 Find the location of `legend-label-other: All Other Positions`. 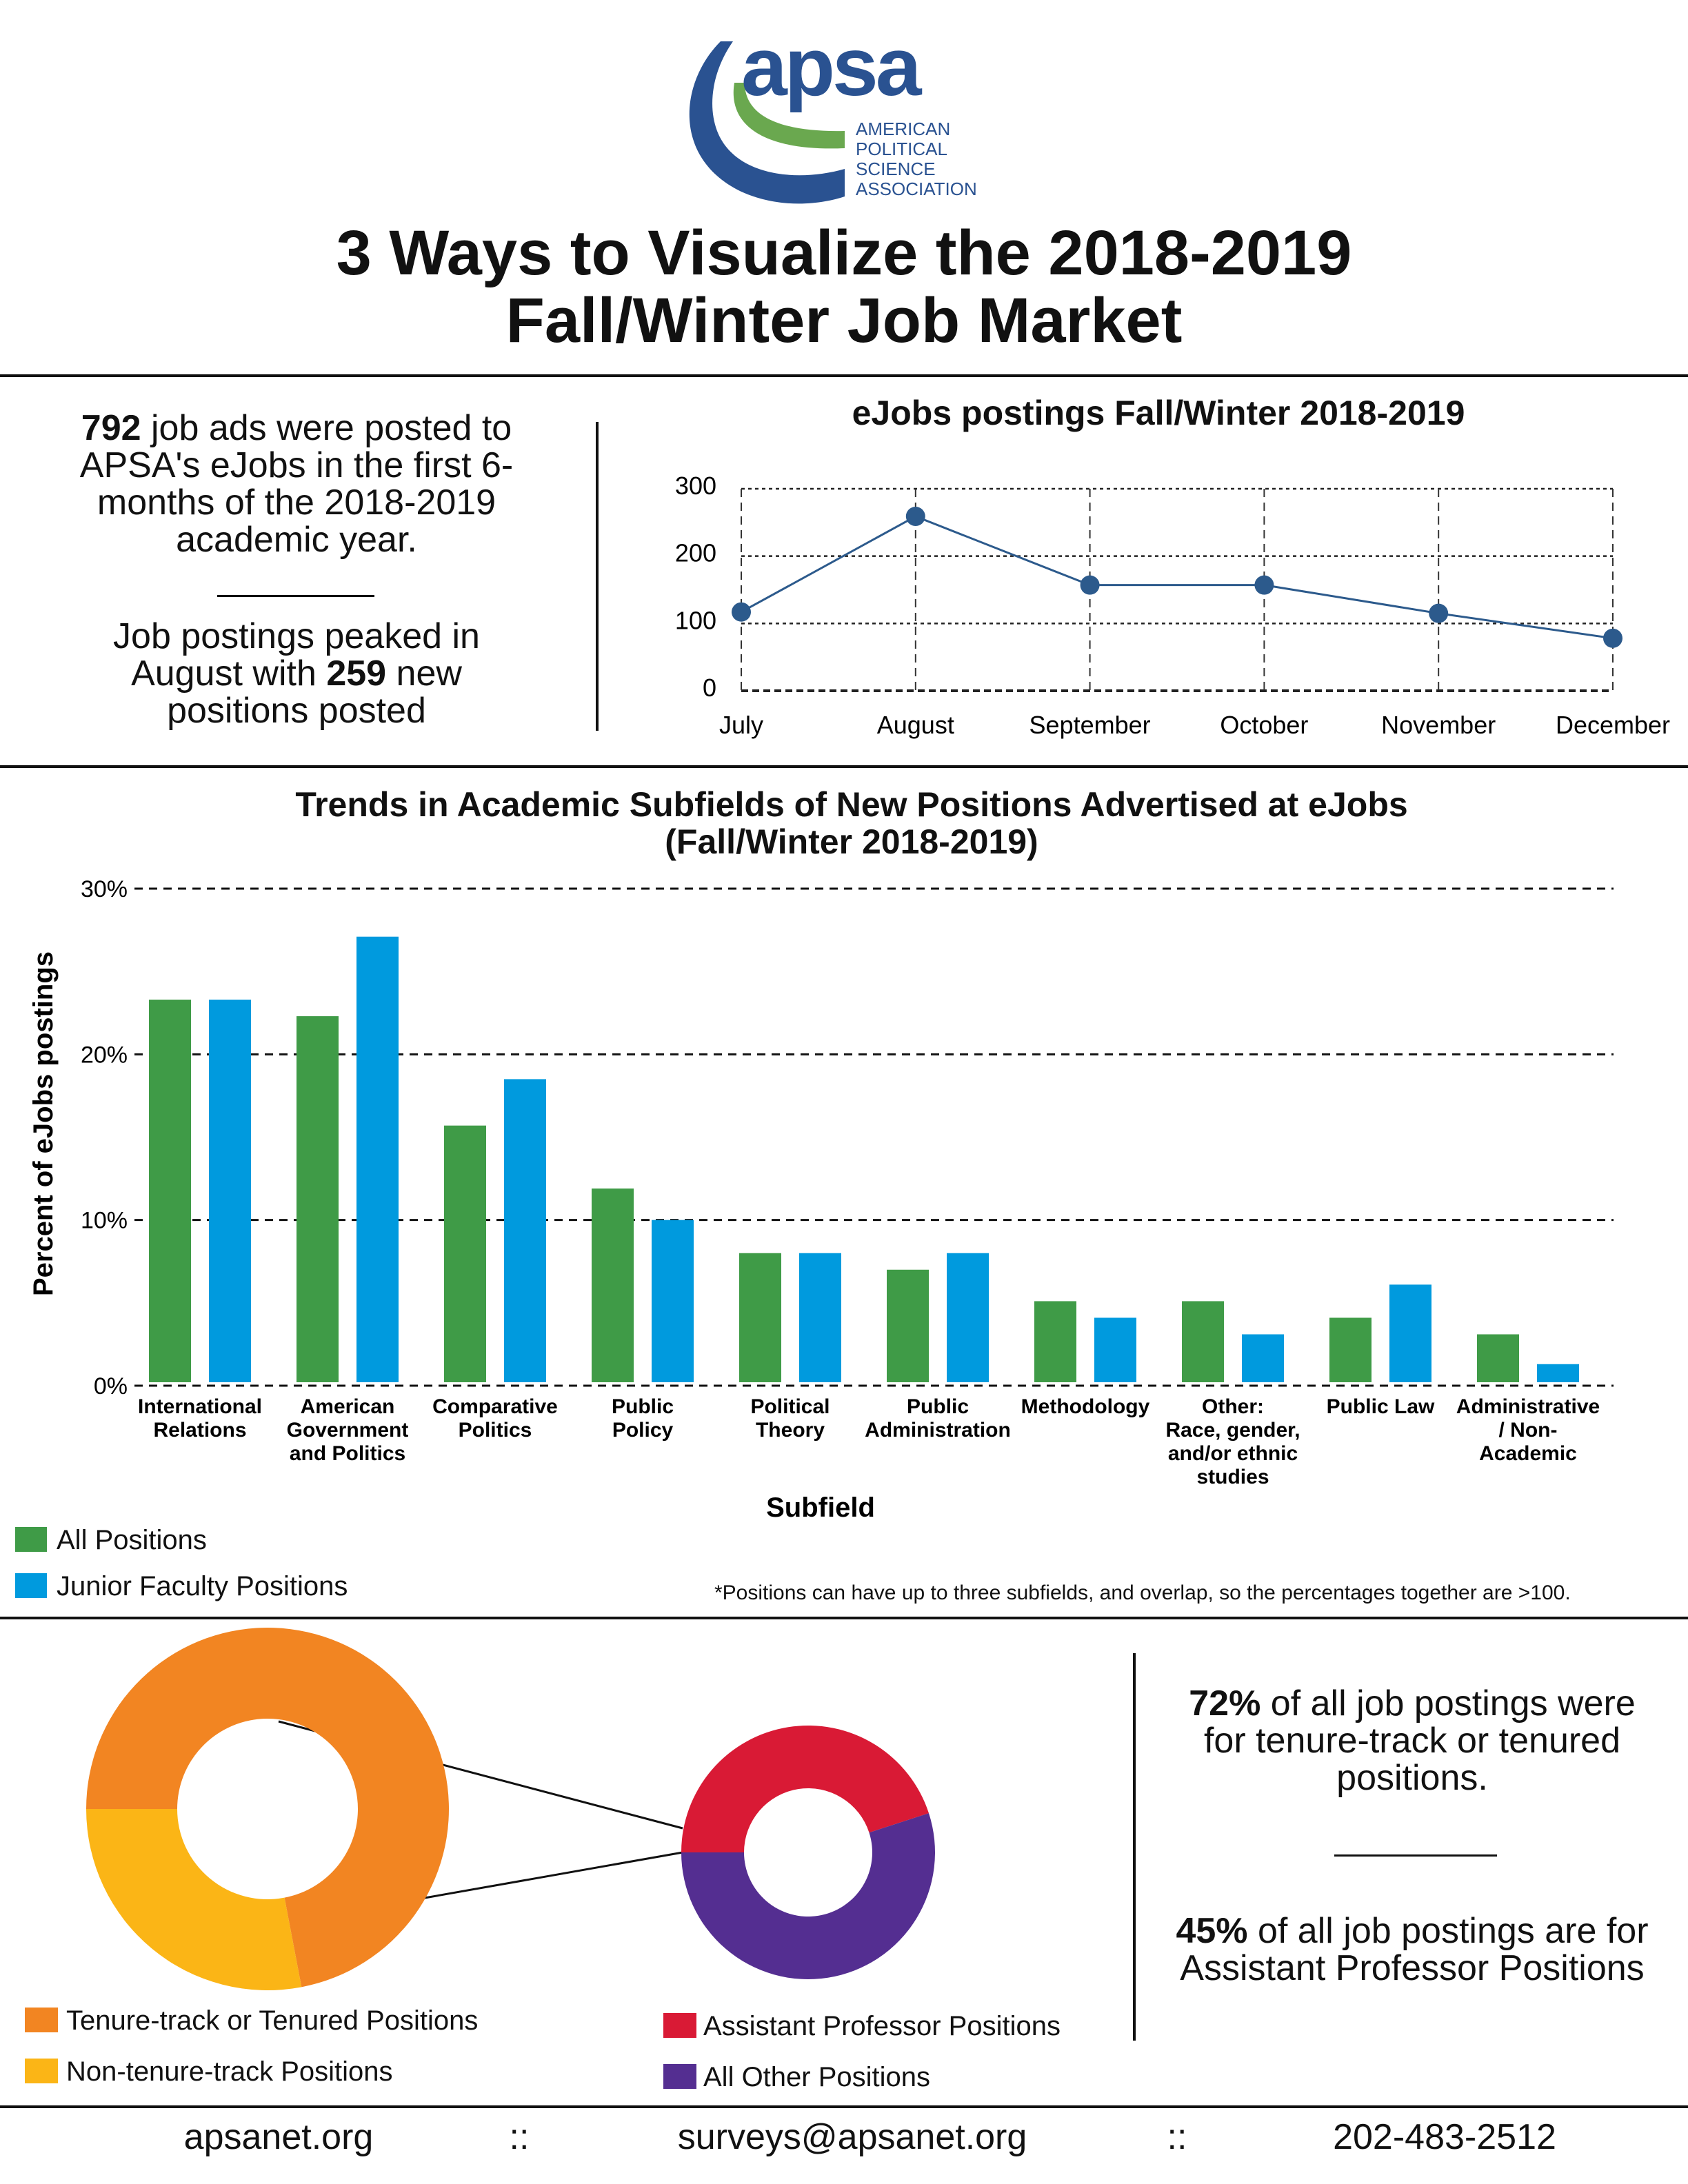

legend-label-other: All Other Positions is located at coordinates (817, 2077).